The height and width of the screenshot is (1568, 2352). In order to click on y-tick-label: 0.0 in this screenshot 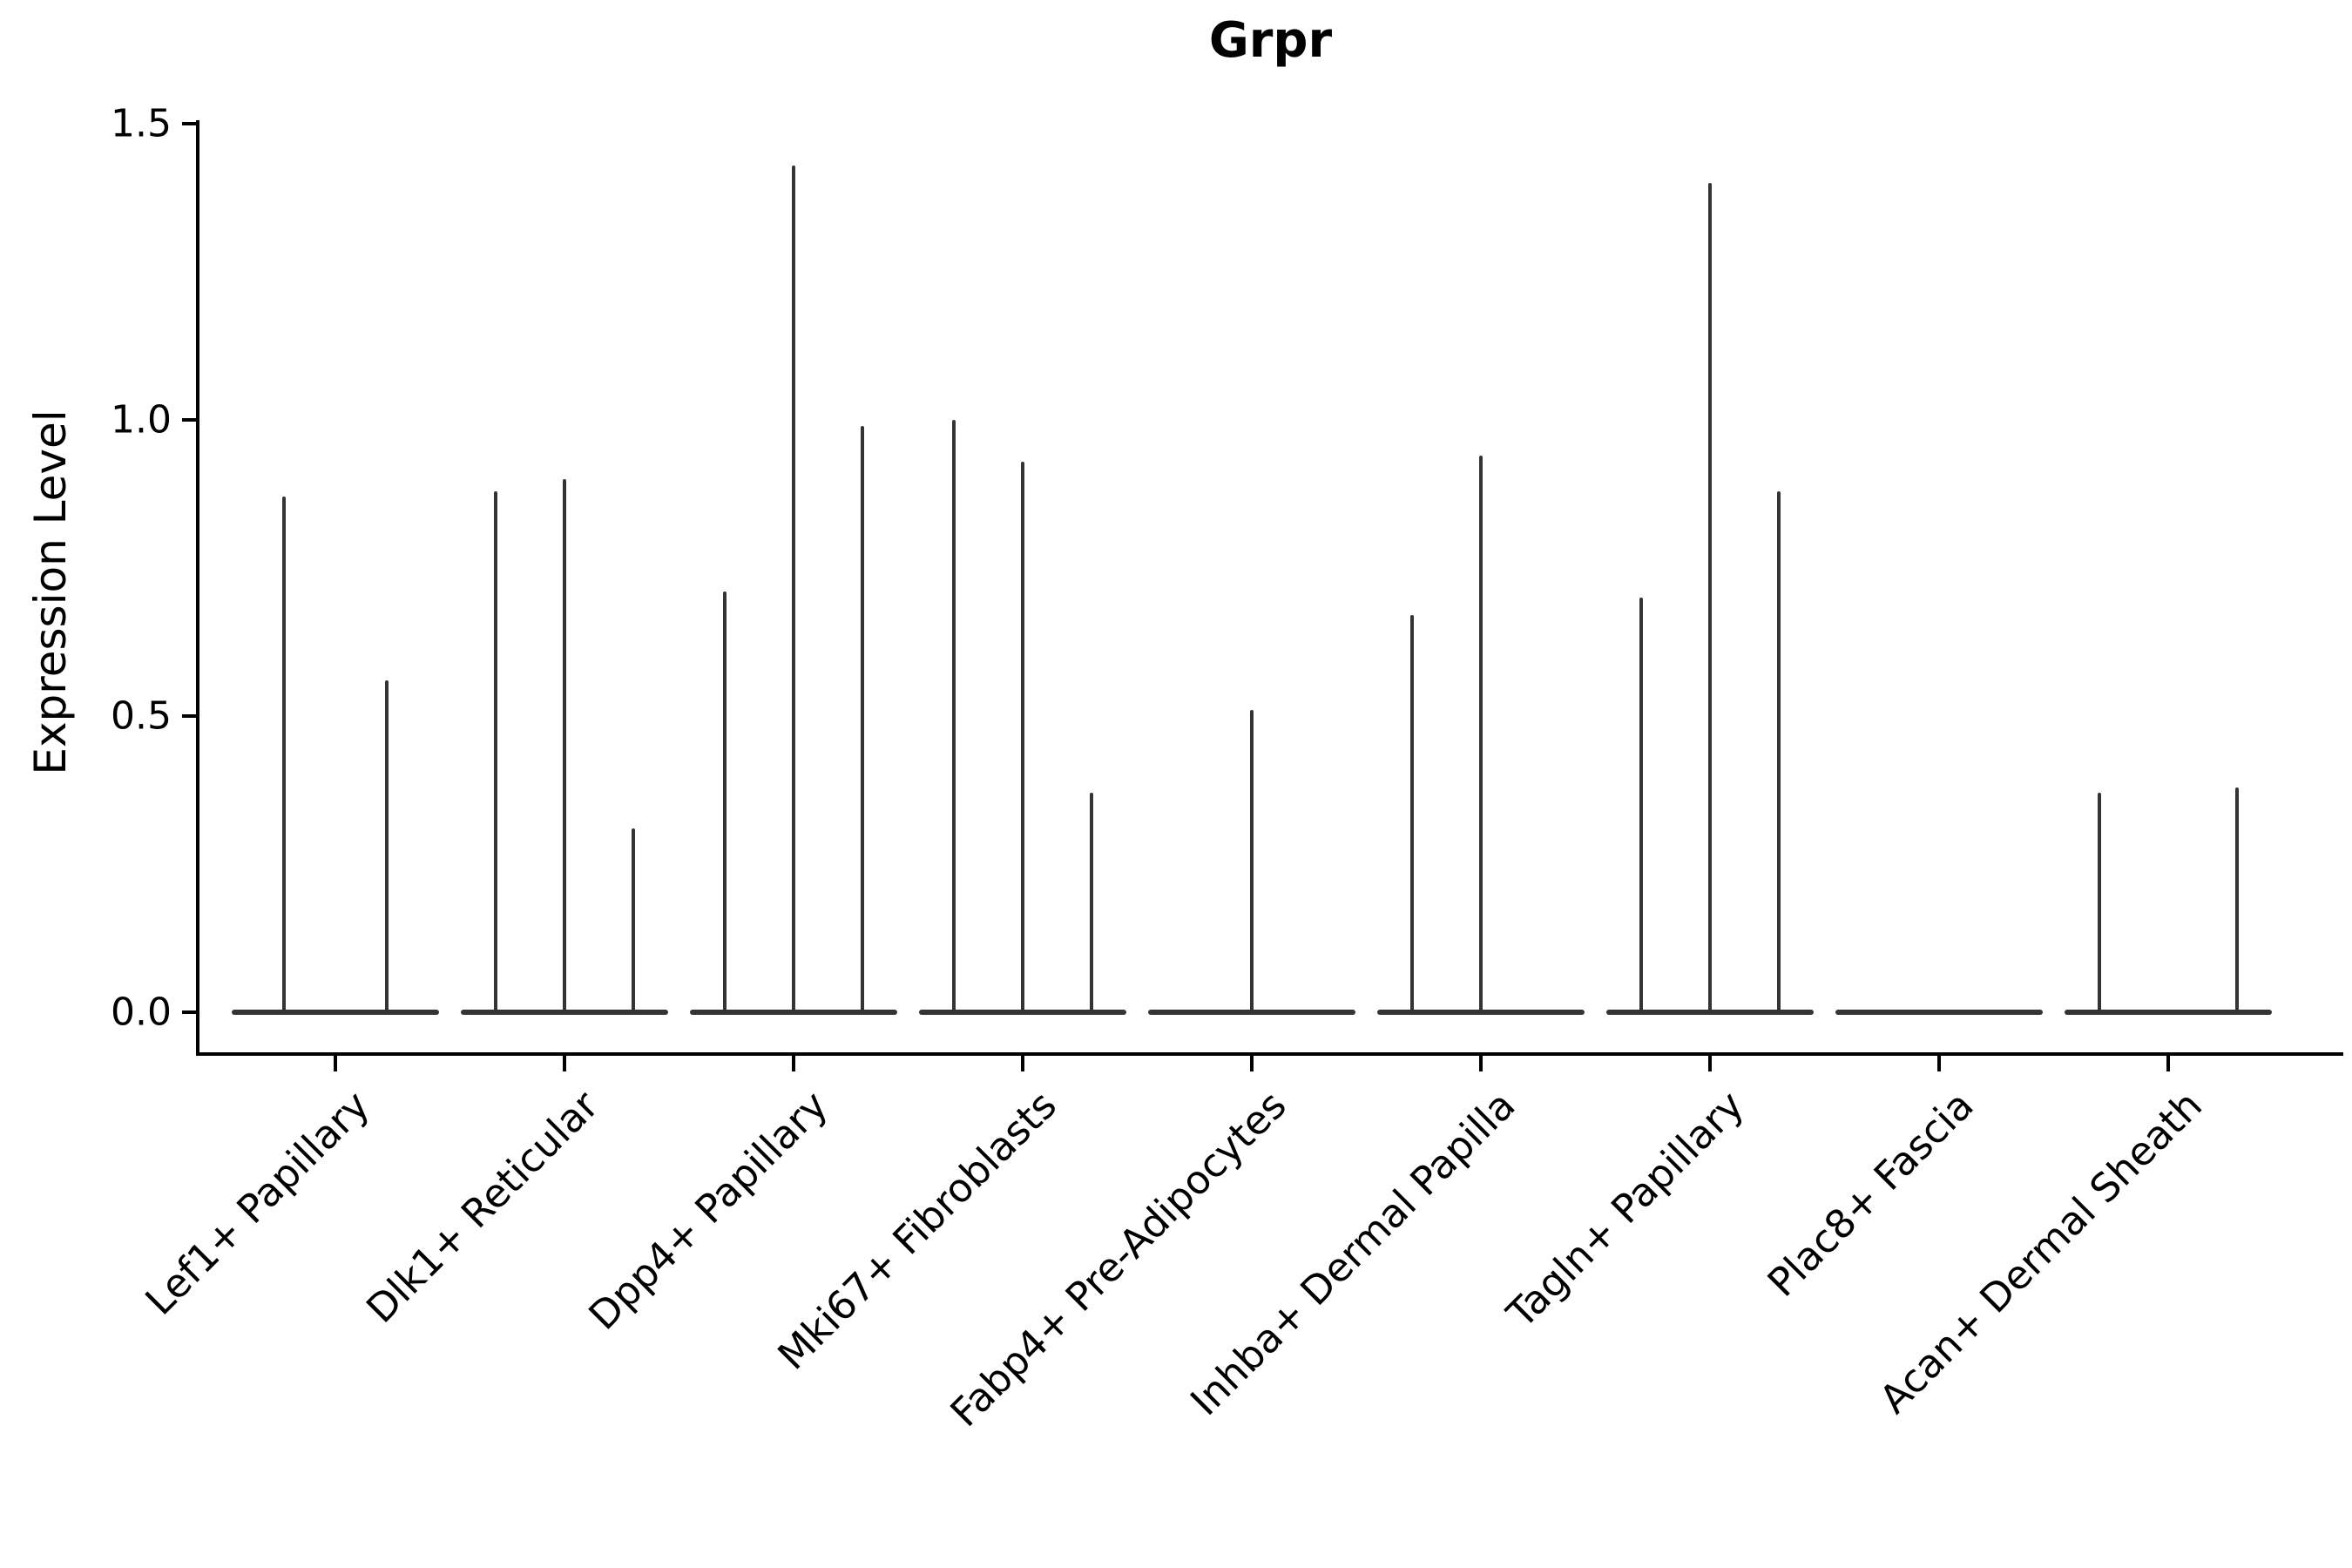, I will do `click(141, 1013)`.